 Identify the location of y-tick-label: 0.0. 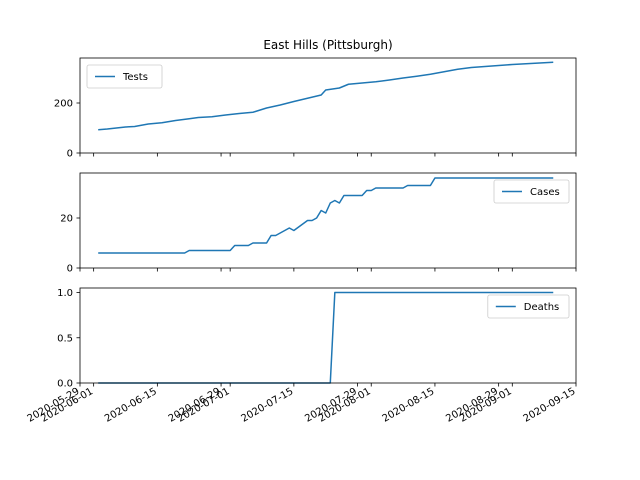
(65, 384).